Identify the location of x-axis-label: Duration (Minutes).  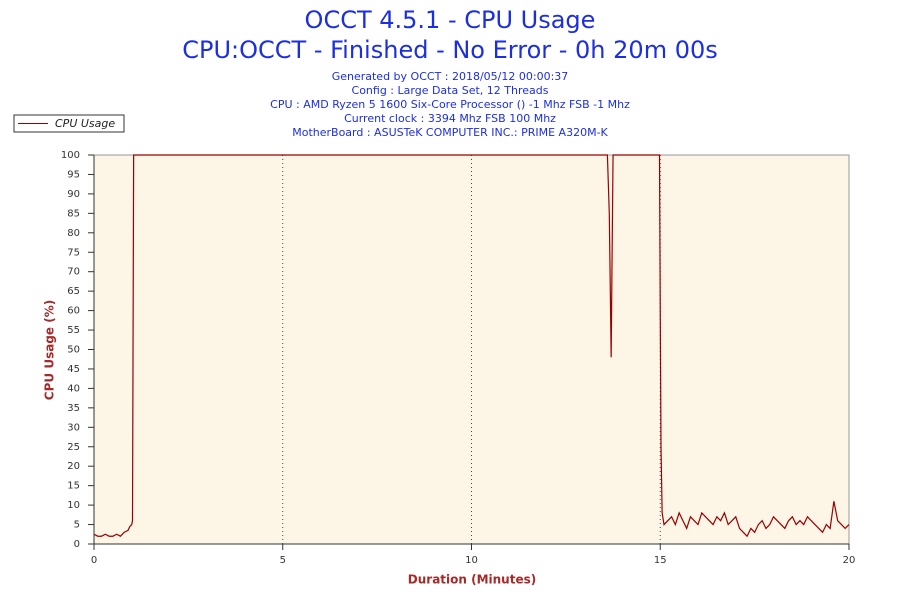
(472, 580).